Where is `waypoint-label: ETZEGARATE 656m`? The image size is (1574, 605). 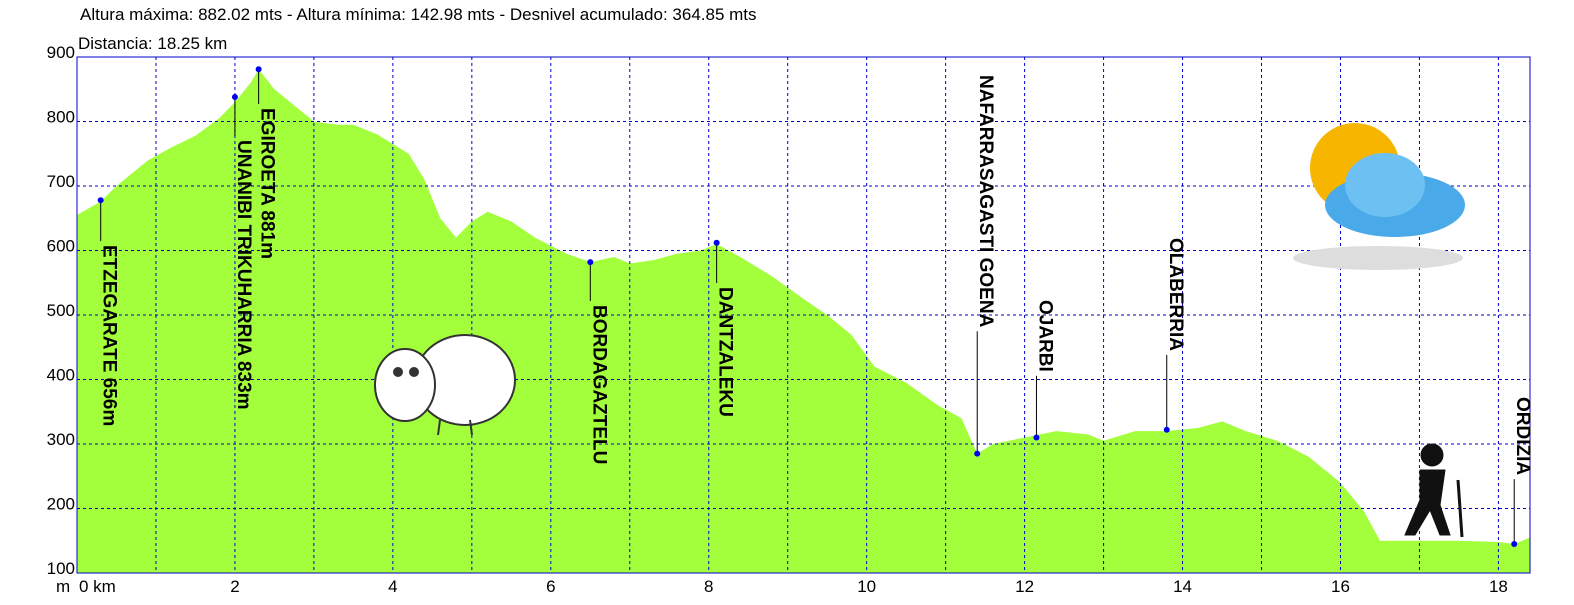 waypoint-label: ETZEGARATE 656m is located at coordinates (109, 335).